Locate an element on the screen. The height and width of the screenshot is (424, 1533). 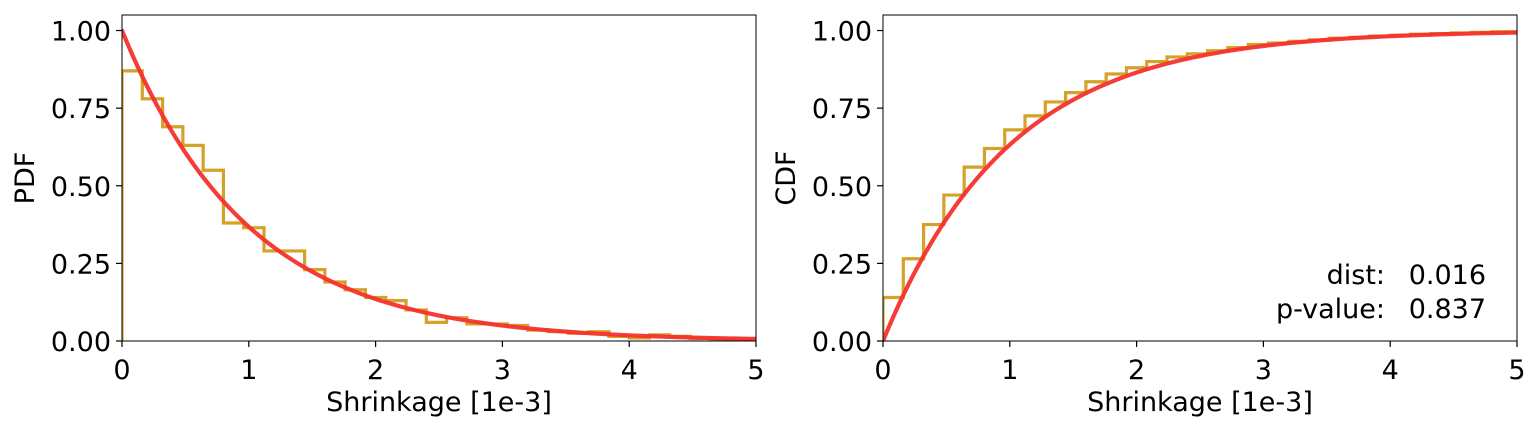
stat-label: dist: is located at coordinates (1356, 275).